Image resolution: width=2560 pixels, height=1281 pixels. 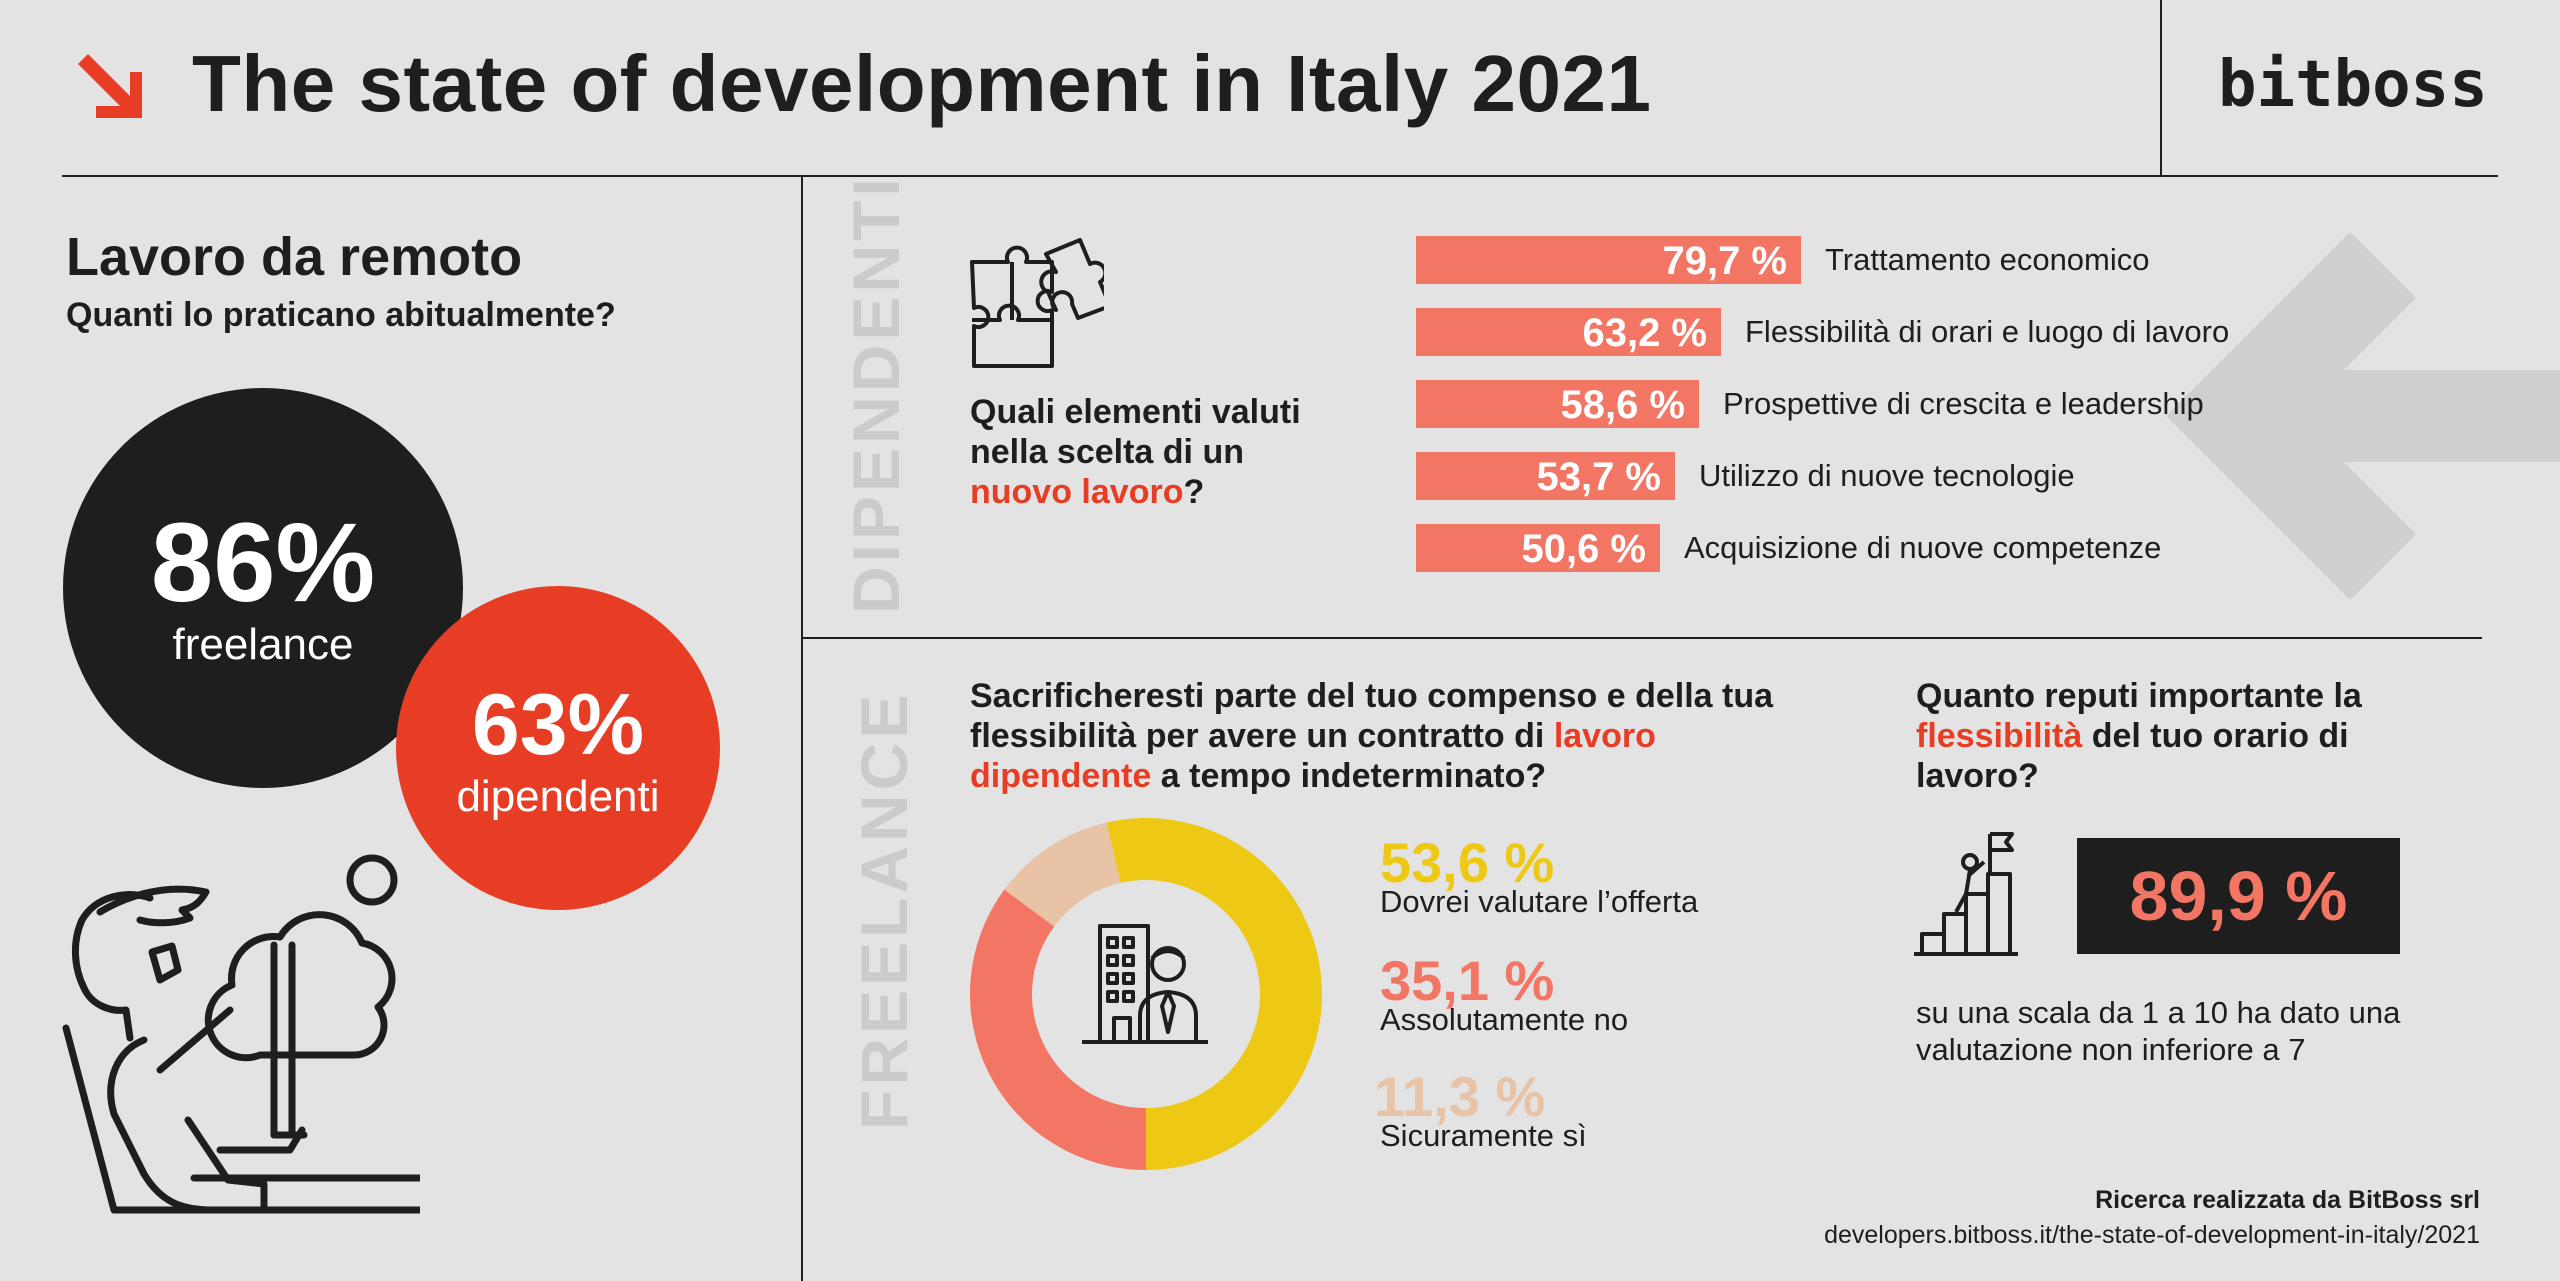 I want to click on dipendenti-label: dipendenti, so click(x=558, y=796).